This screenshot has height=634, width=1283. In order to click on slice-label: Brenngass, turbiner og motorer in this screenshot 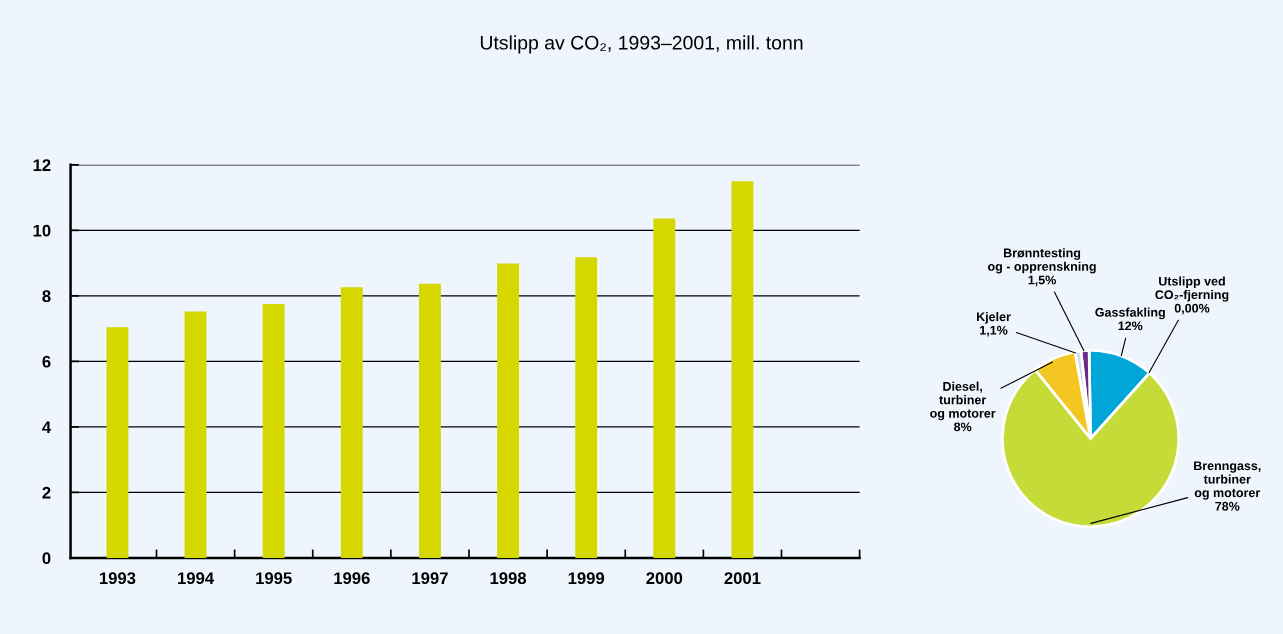, I will do `click(1227, 480)`.